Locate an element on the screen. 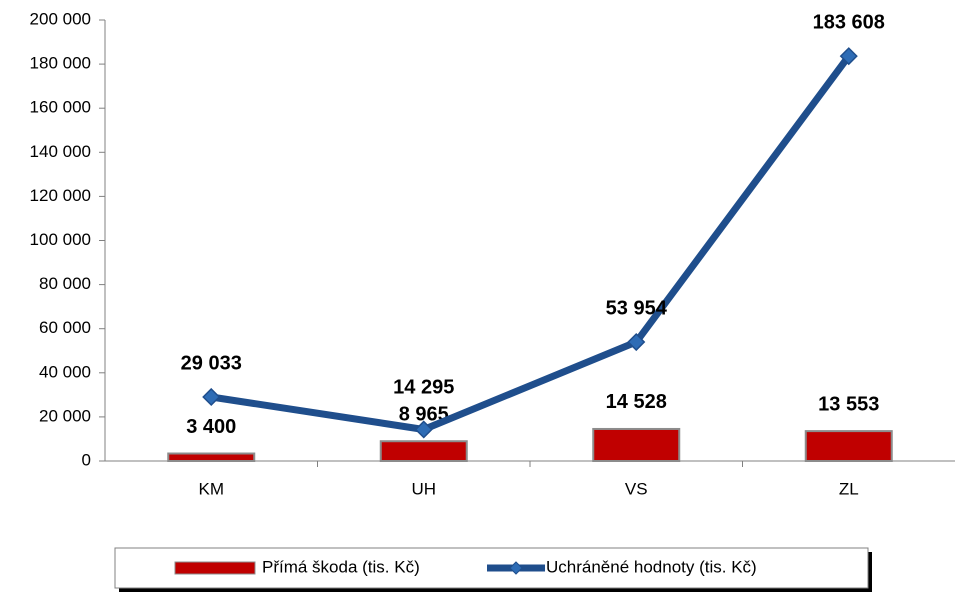 The height and width of the screenshot is (592, 955). x-tick-label: UH is located at coordinates (423, 488).